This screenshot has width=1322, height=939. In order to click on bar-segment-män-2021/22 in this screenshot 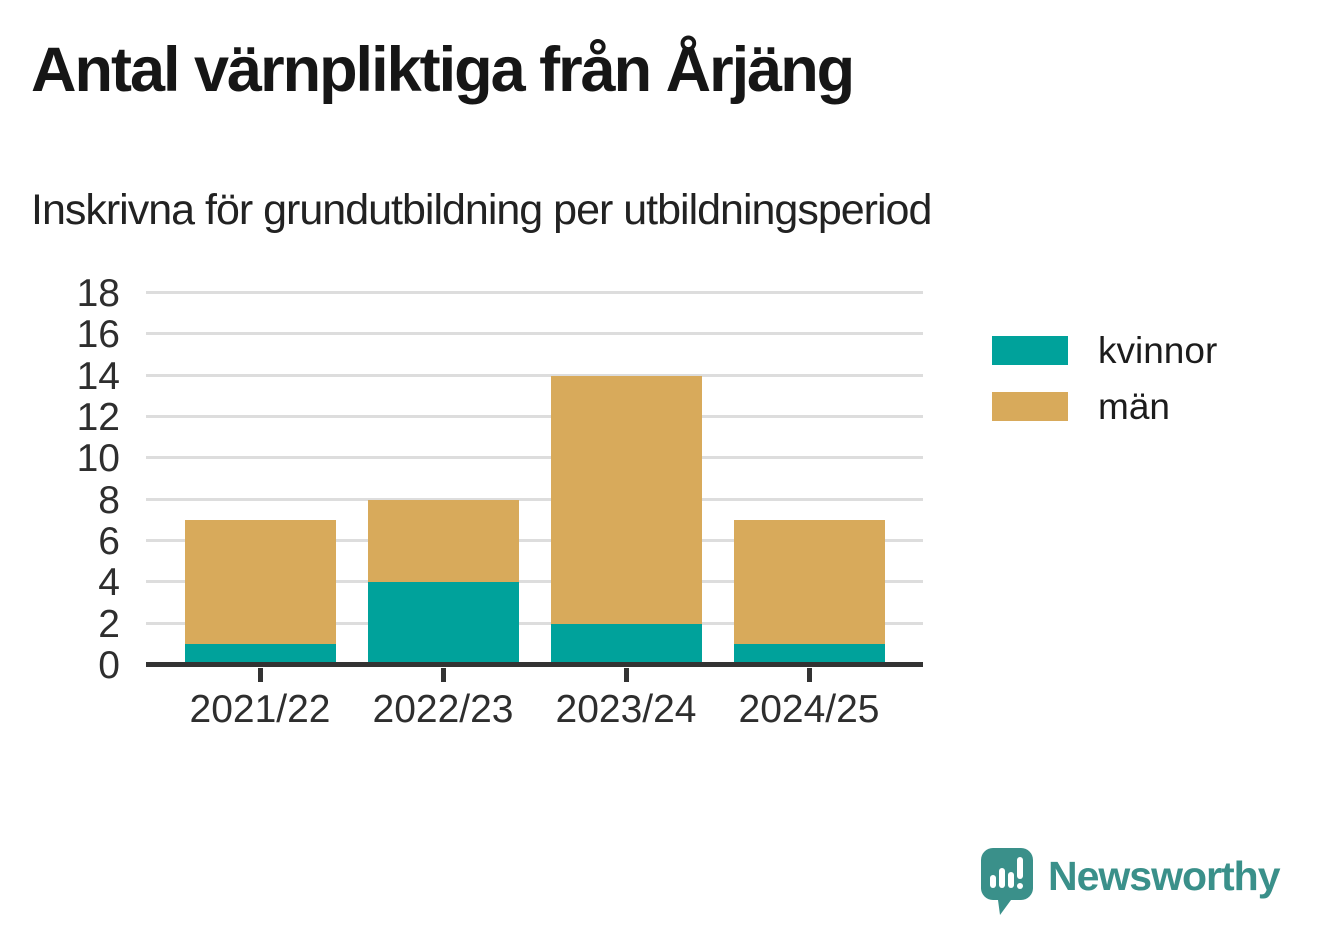, I will do `click(260, 582)`.